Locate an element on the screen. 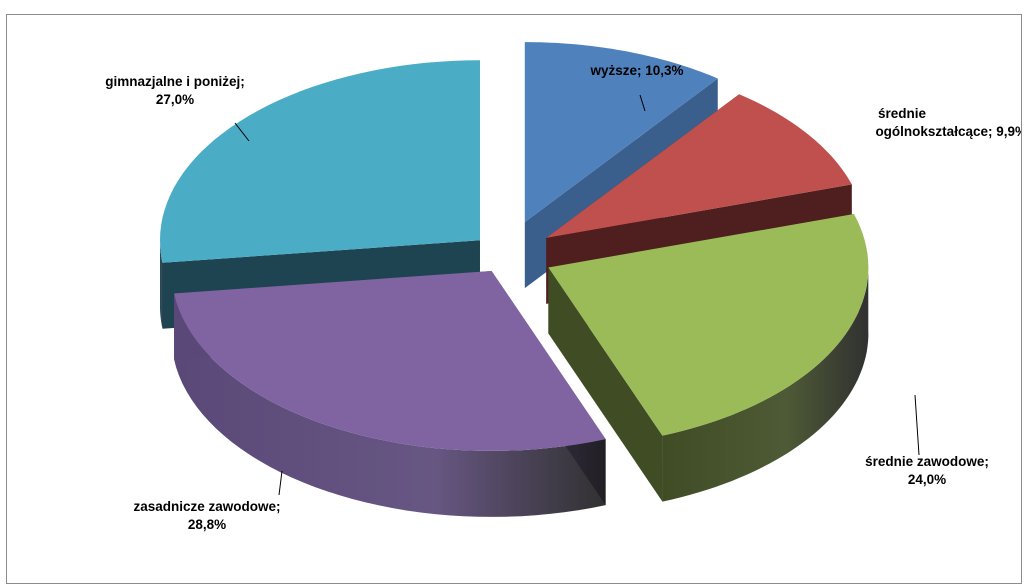 The width and height of the screenshot is (1024, 587). data-label-4-line-1: 27,0% is located at coordinates (175, 99).